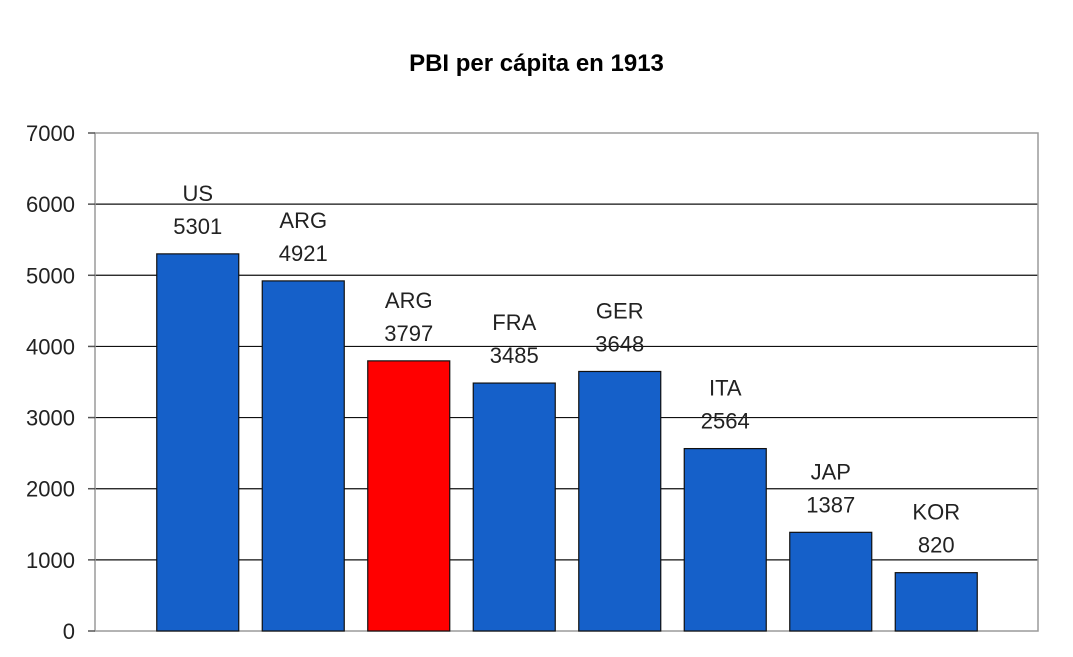 This screenshot has width=1073, height=657. What do you see at coordinates (50, 418) in the screenshot?
I see `y-tick-label: 3000` at bounding box center [50, 418].